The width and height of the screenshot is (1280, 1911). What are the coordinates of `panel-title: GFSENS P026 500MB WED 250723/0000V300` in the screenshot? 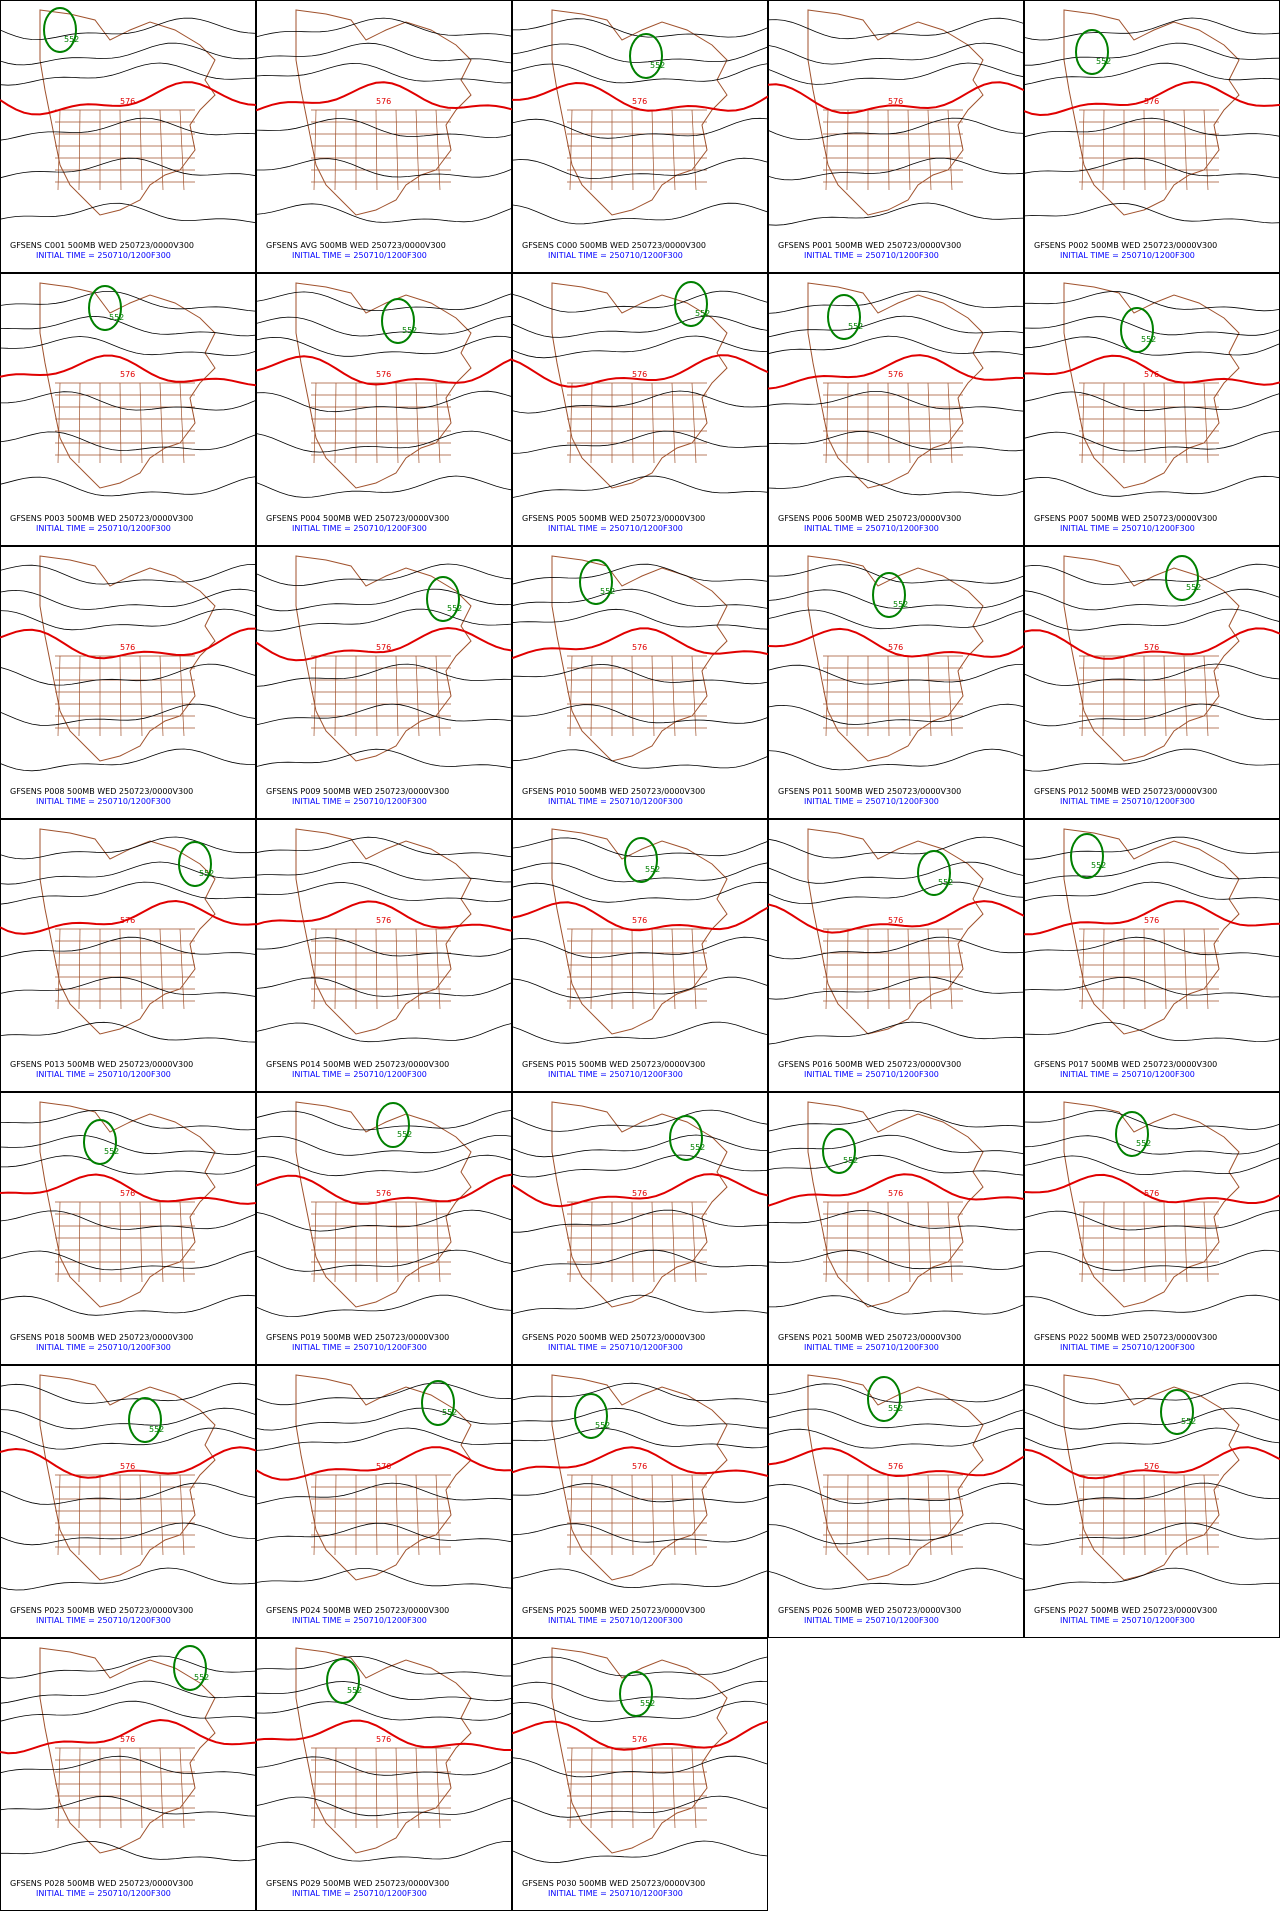 It's located at (869, 1610).